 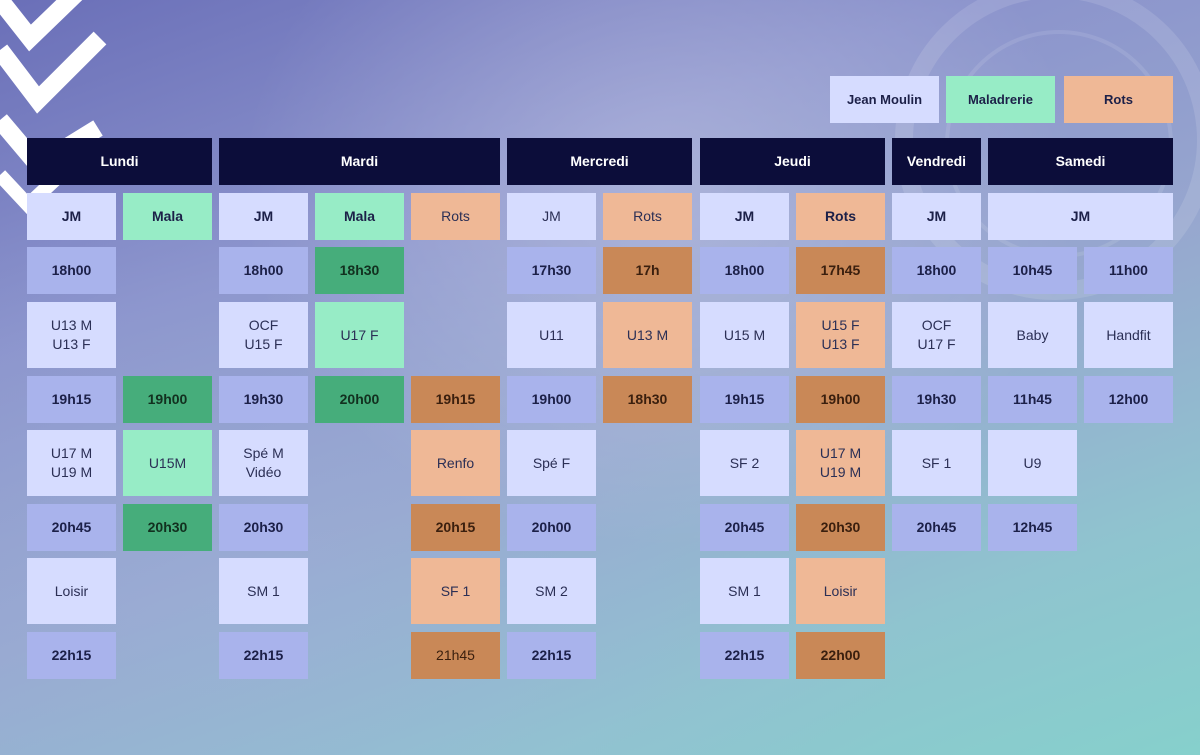 What do you see at coordinates (359, 335) in the screenshot?
I see `slot-team: U17 F` at bounding box center [359, 335].